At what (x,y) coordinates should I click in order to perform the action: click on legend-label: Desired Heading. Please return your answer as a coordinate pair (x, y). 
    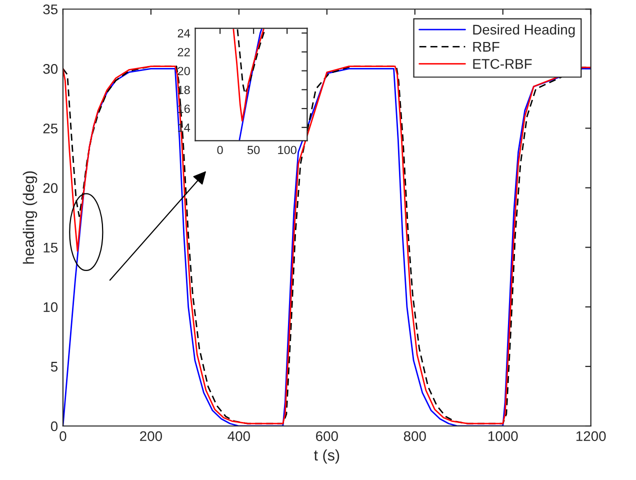
    Looking at the image, I should click on (524, 31).